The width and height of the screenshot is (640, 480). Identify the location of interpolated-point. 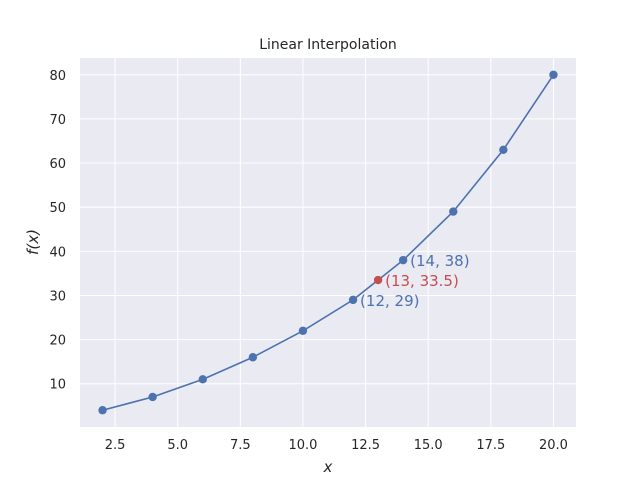
(378, 280).